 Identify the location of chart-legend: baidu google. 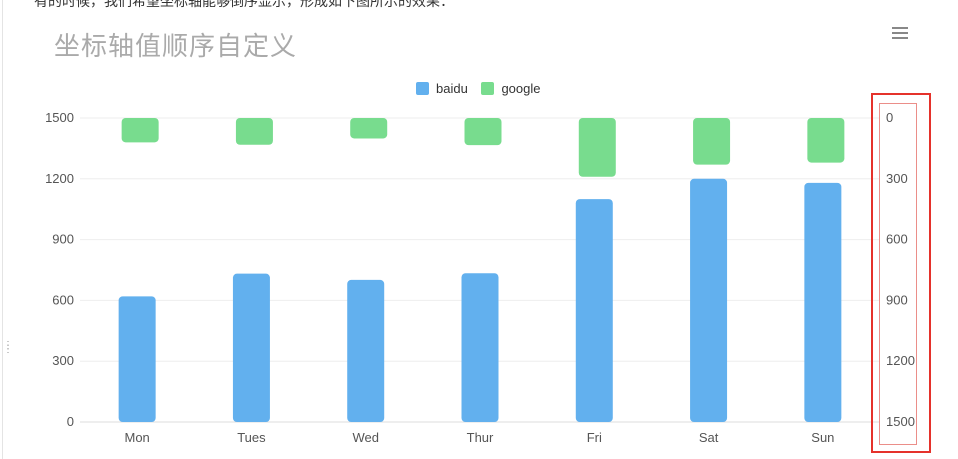
(483, 89).